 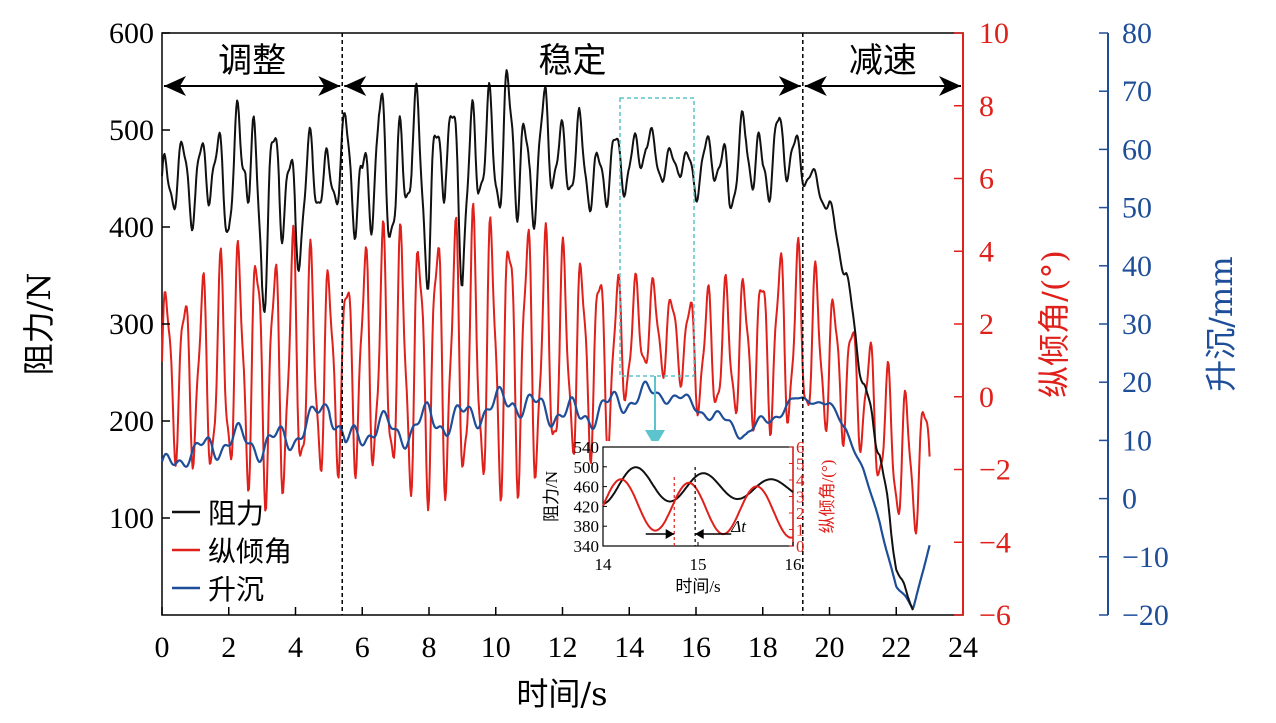 What do you see at coordinates (39, 324) in the screenshot?
I see `y-axis-left-label: 阻力/N` at bounding box center [39, 324].